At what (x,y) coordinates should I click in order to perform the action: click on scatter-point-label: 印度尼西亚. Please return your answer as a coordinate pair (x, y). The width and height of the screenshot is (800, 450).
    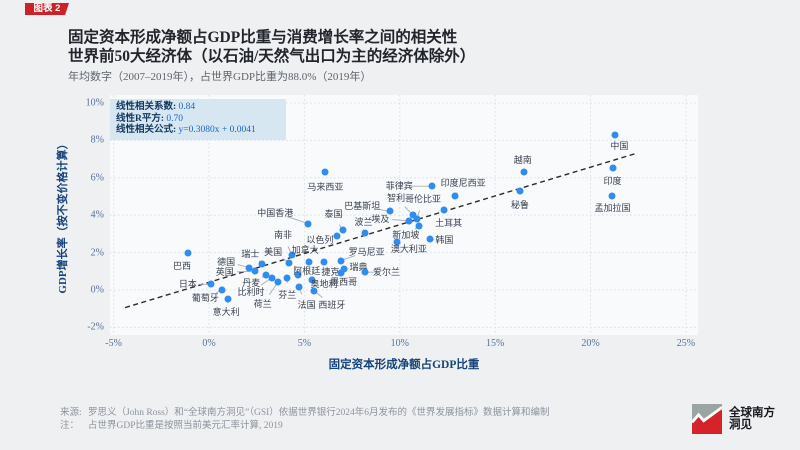
    Looking at the image, I should click on (463, 183).